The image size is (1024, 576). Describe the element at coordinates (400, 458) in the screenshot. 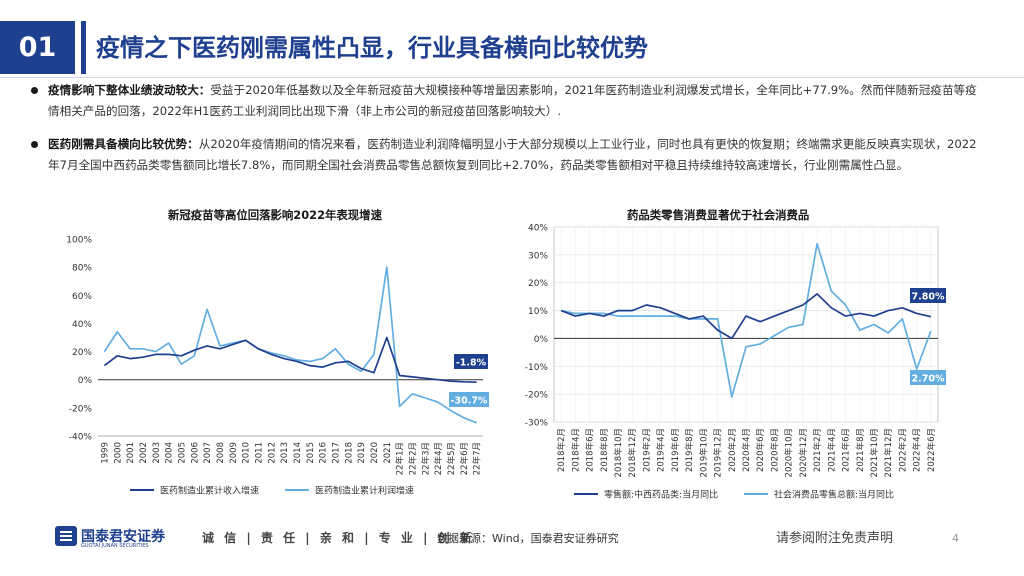

I see `chart-1-xtick-label: 22年1月` at that location.